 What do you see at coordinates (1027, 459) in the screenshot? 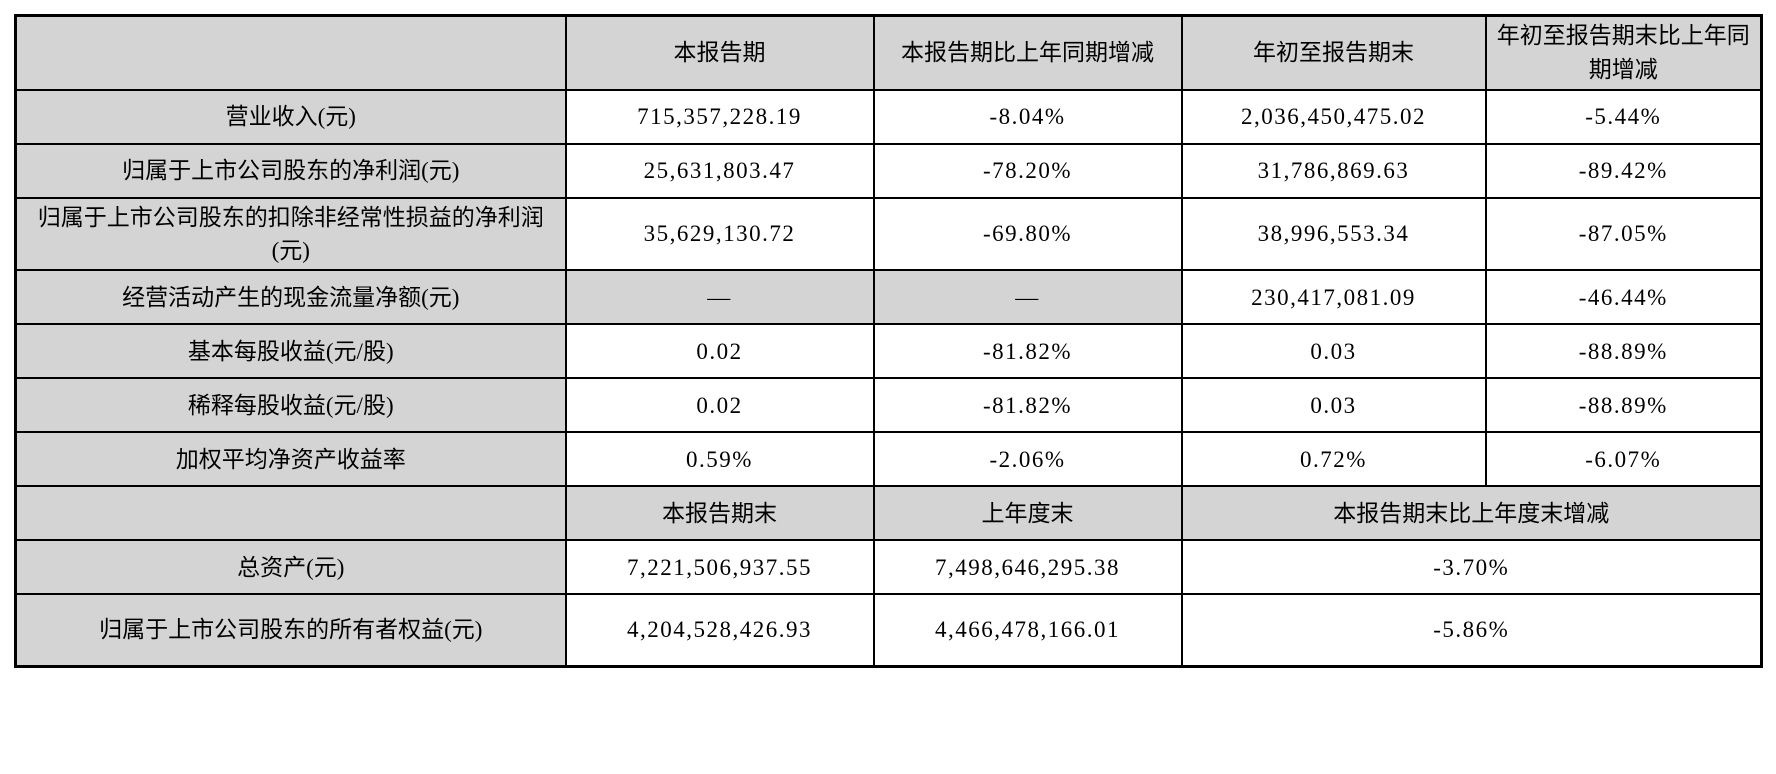
I see `cell-value: -2.06%` at bounding box center [1027, 459].